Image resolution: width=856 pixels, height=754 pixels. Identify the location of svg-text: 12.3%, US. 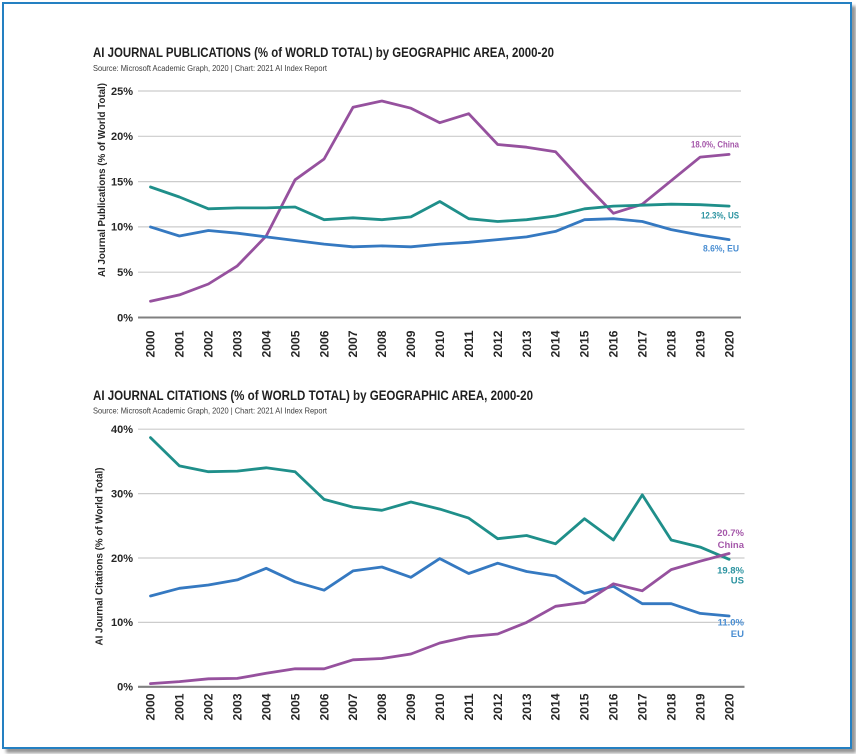
(720, 216).